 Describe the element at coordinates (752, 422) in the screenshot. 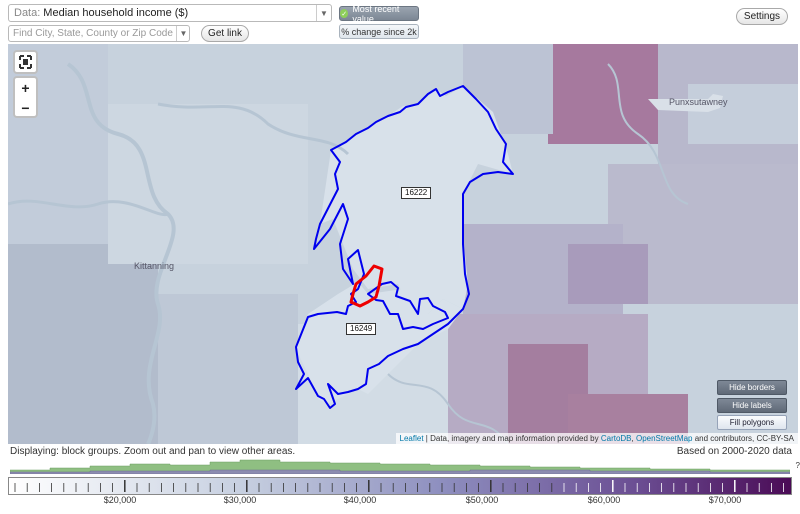

I see `fill-polygons-button: Fill polygons` at that location.